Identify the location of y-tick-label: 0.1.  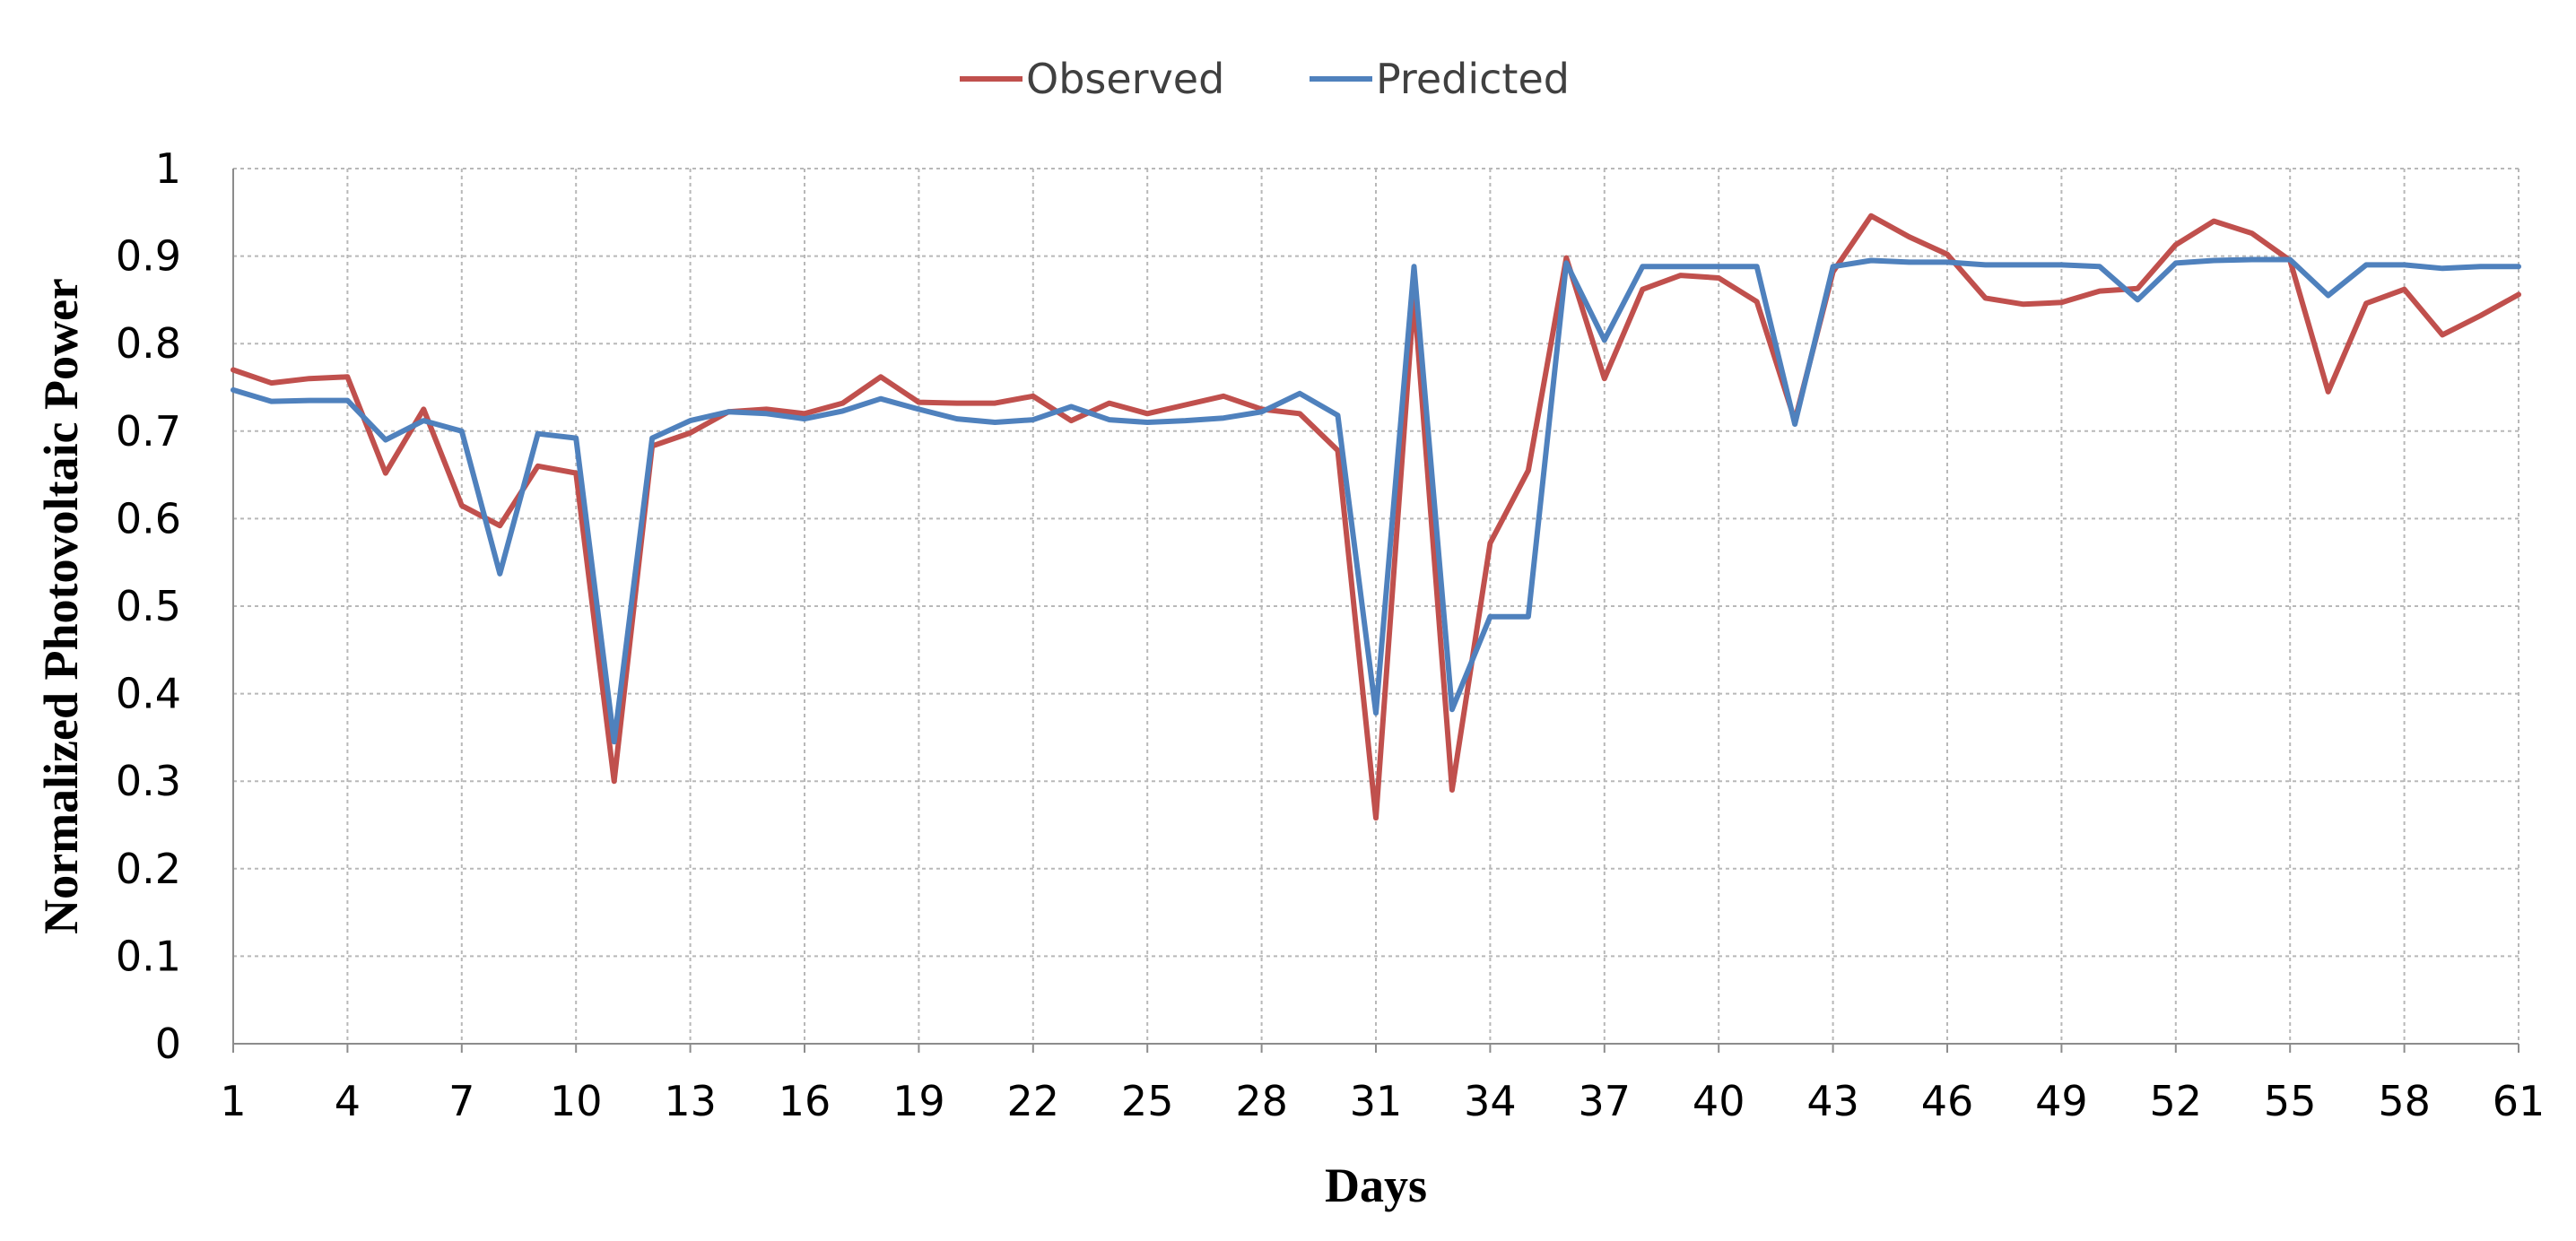
(148, 956).